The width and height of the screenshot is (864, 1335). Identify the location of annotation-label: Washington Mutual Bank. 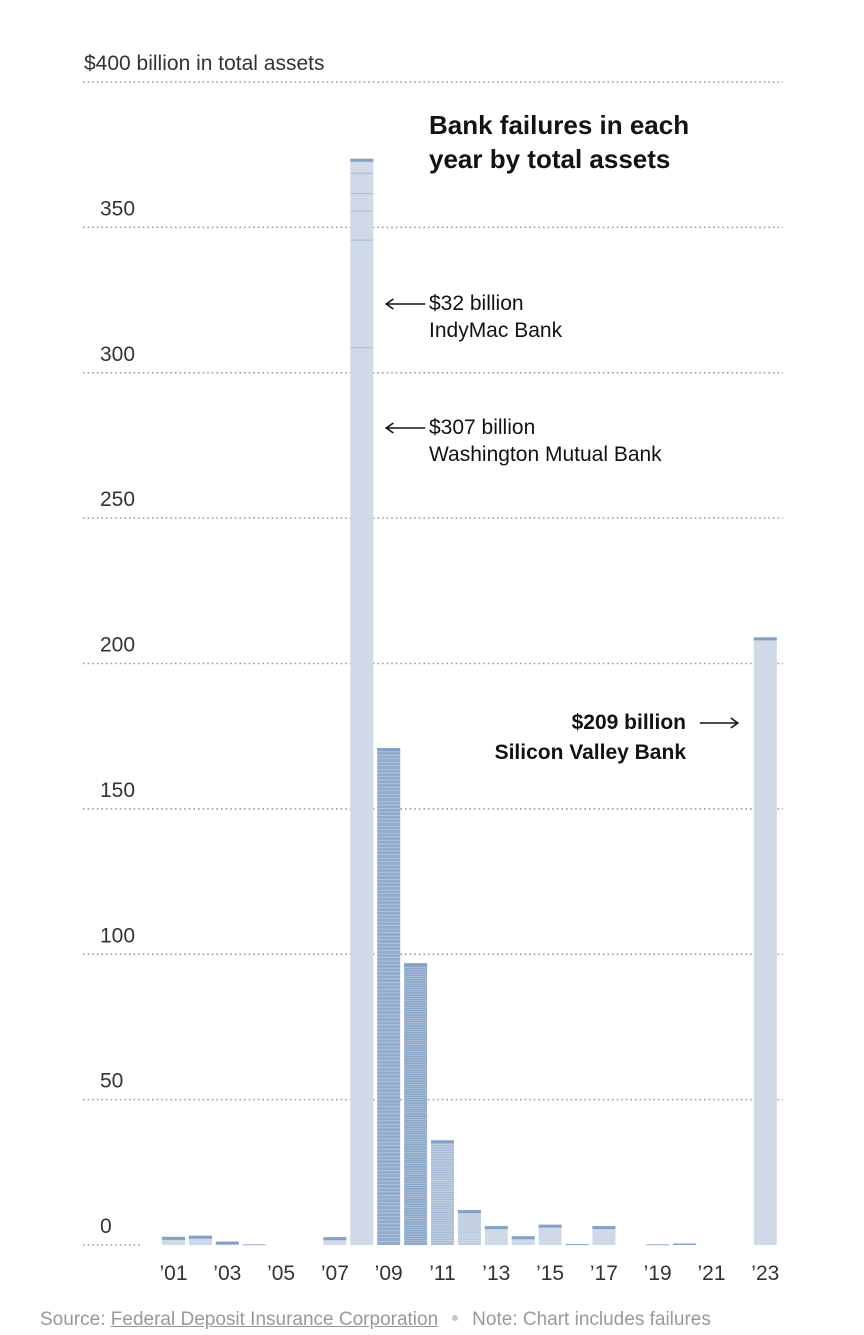
(545, 454).